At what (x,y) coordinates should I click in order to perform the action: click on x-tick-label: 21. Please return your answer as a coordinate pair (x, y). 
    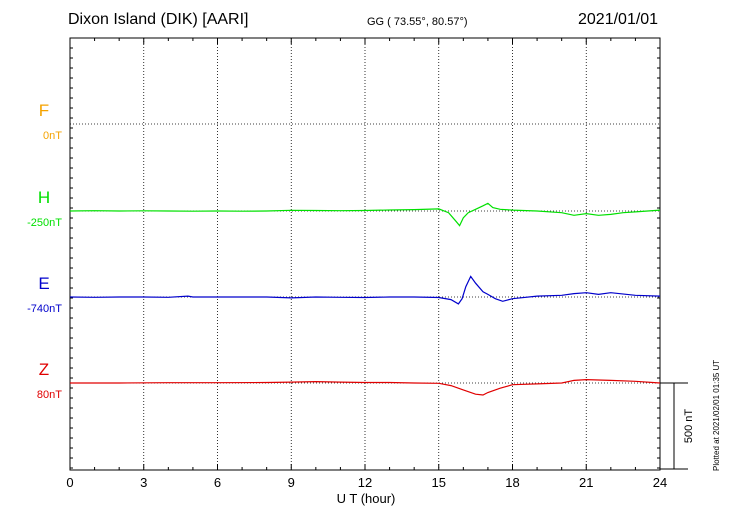
    Looking at the image, I should click on (586, 482).